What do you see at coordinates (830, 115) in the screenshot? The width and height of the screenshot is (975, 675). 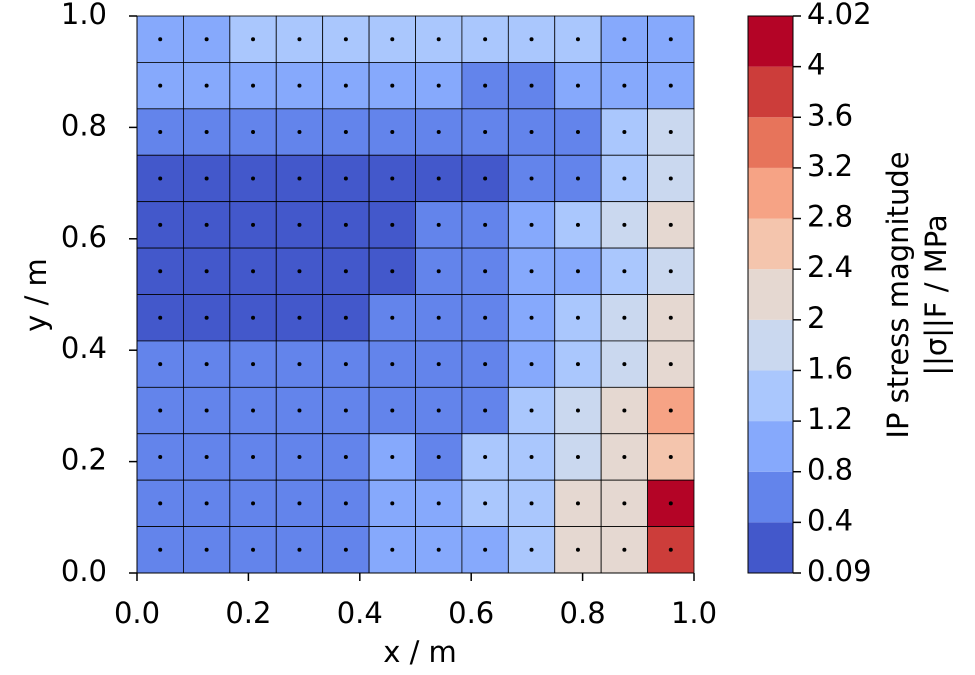 I see `colorbar-tick-label: 3.6` at bounding box center [830, 115].